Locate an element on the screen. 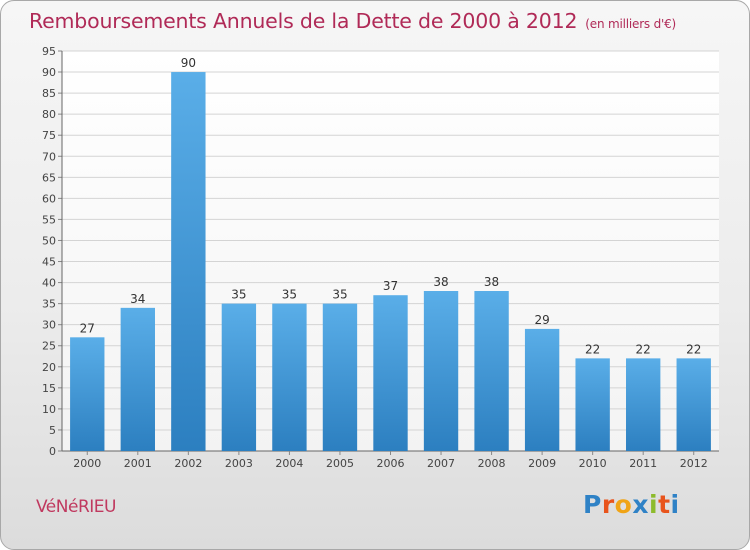  logo-letter: t is located at coordinates (664, 504).